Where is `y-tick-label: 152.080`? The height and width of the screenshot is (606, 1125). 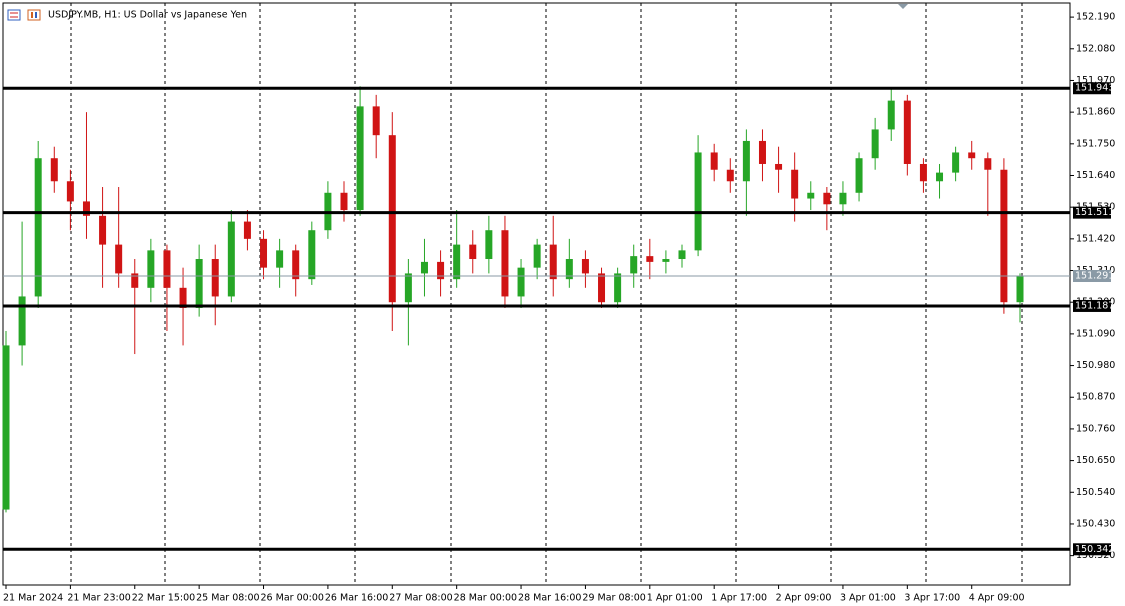 y-tick-label: 152.080 is located at coordinates (1095, 48).